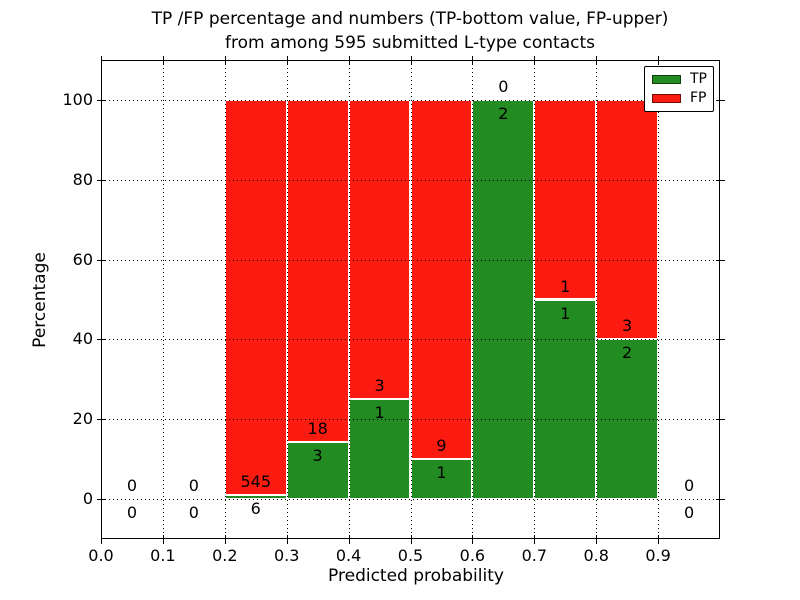 The width and height of the screenshot is (800, 600). I want to click on legend-label: TP, so click(698, 79).